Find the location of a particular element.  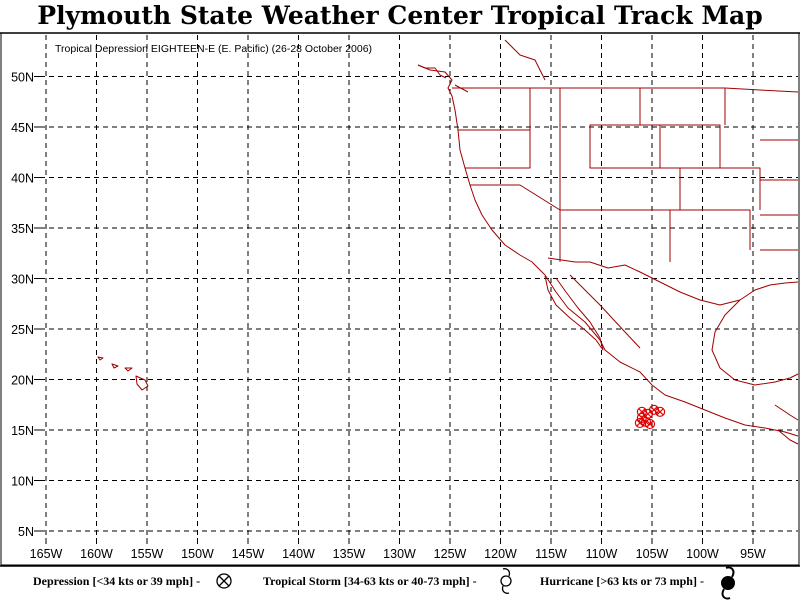

lon-label: 155W is located at coordinates (147, 554).